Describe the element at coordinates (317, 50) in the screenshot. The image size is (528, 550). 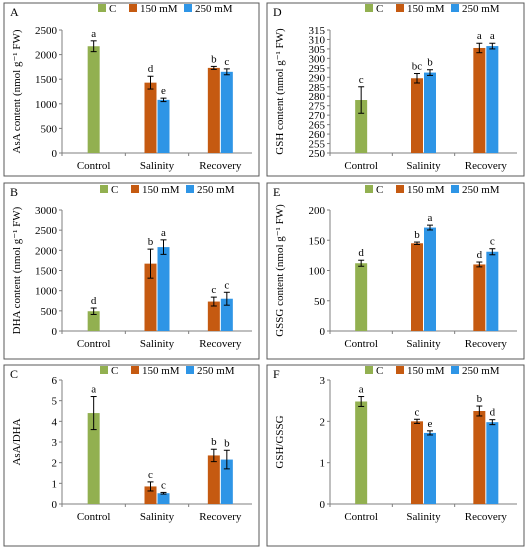
I see `y-tick-label: 305` at that location.